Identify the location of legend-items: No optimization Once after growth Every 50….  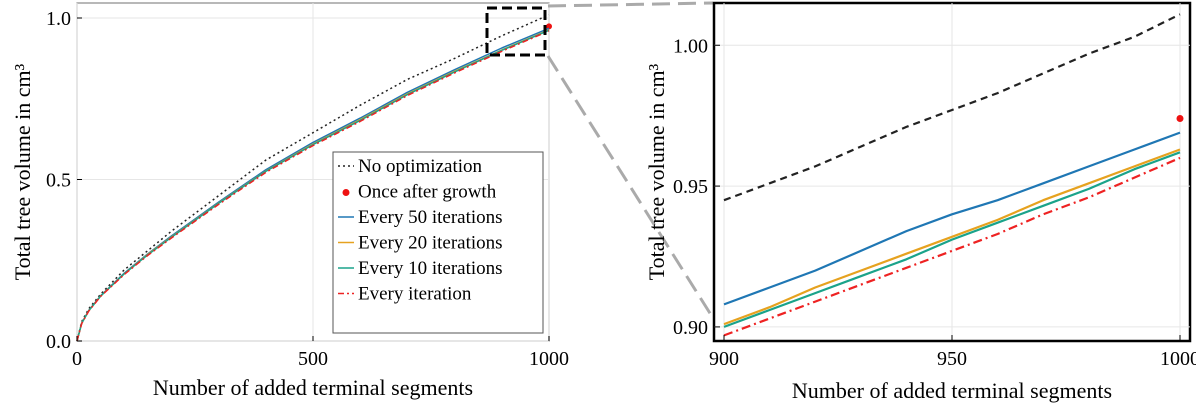
(420, 230).